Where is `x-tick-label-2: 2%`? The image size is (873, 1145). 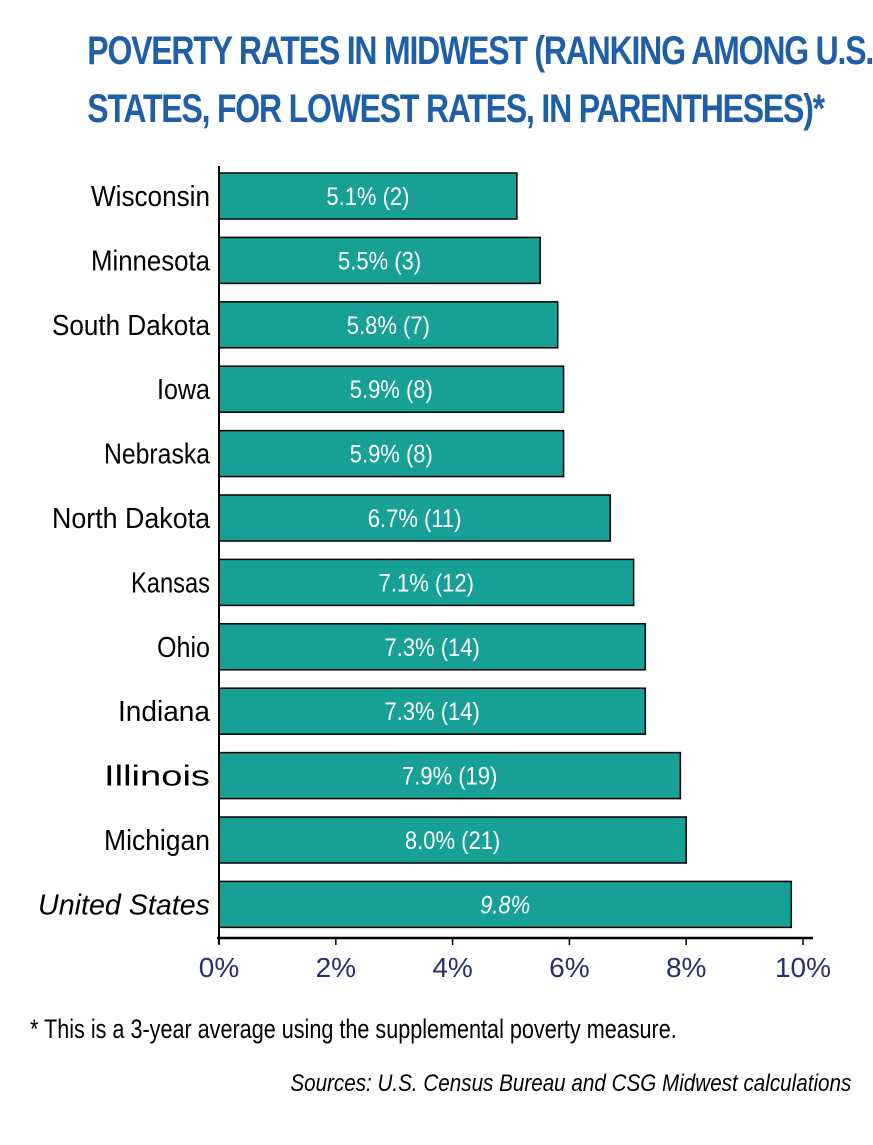 x-tick-label-2: 2% is located at coordinates (336, 967).